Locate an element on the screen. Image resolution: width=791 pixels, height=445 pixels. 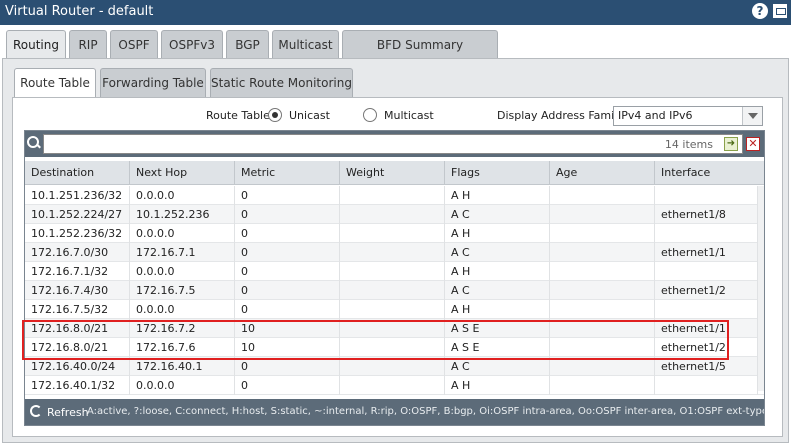
address-family-value: IPv4 and IPv6 is located at coordinates (655, 115).